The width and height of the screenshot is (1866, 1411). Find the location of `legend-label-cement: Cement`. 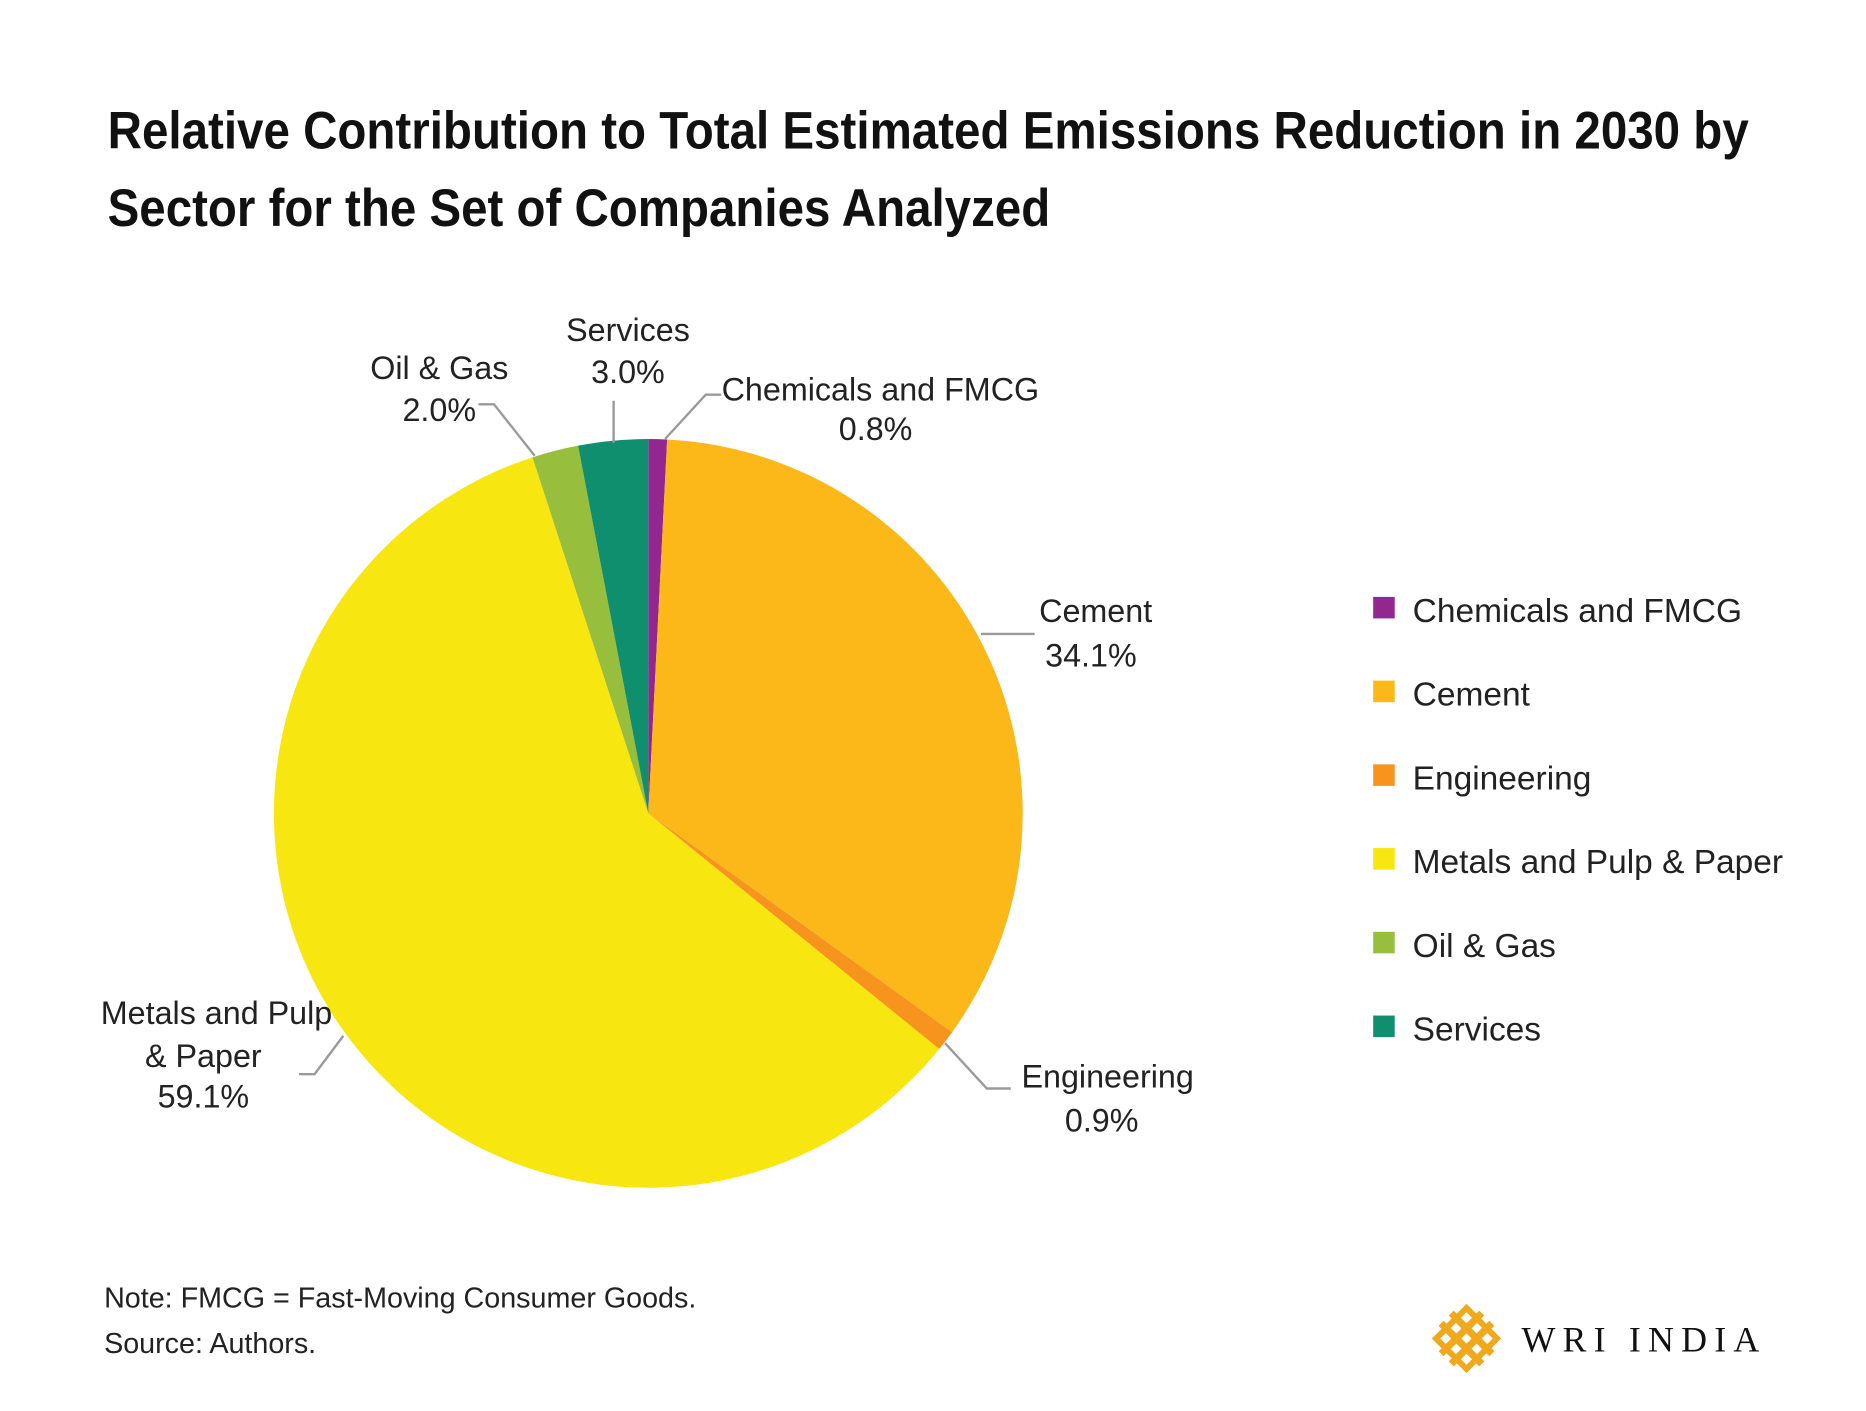

legend-label-cement: Cement is located at coordinates (1472, 695).